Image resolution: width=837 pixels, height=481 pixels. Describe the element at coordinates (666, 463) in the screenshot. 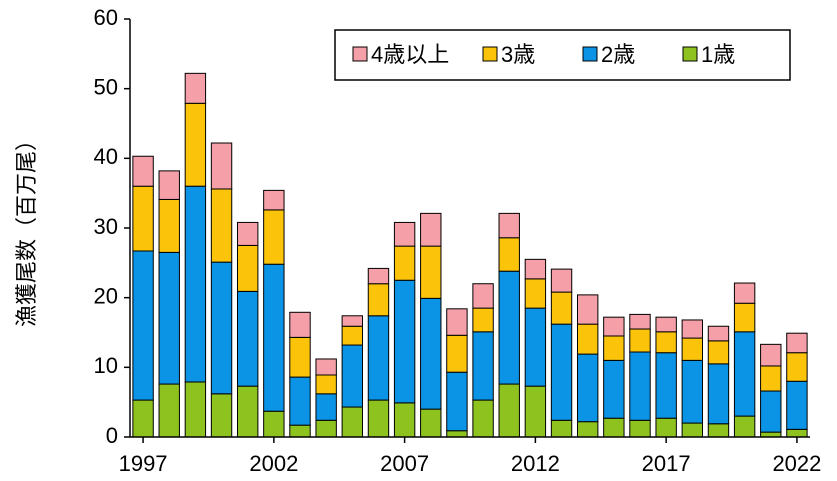

I see `x-tick-label: 2017` at that location.